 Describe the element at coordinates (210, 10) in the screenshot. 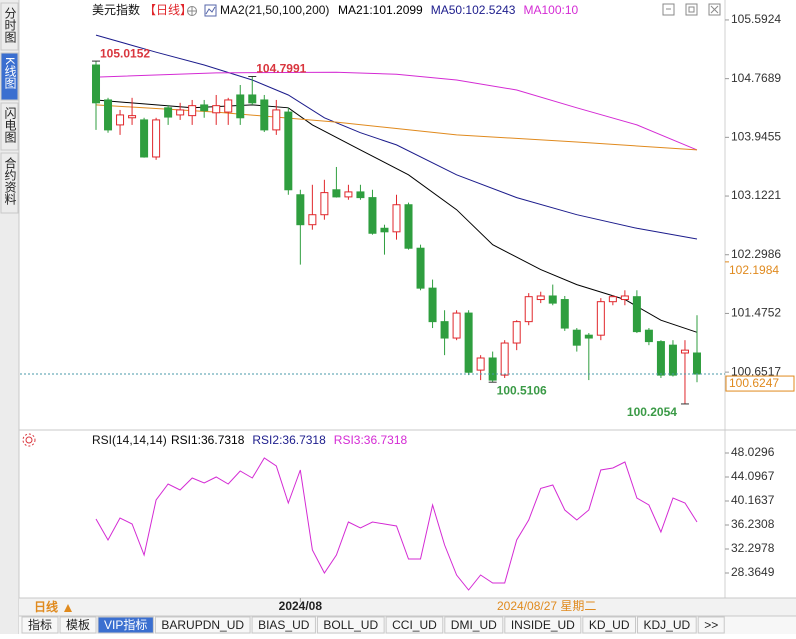

I see `indicator-icon` at that location.